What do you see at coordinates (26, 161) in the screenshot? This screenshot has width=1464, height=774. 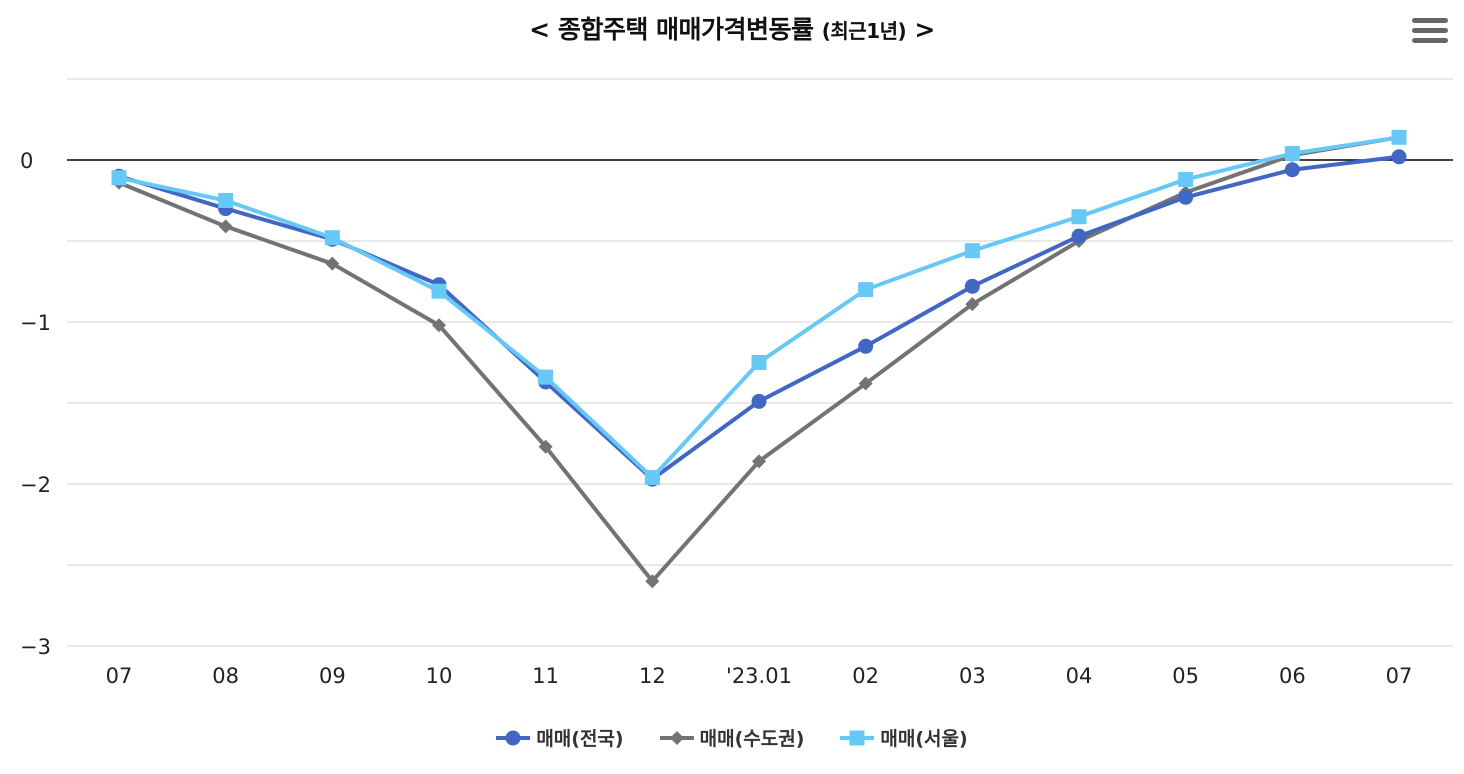 I see `y-tick-label: 0` at bounding box center [26, 161].